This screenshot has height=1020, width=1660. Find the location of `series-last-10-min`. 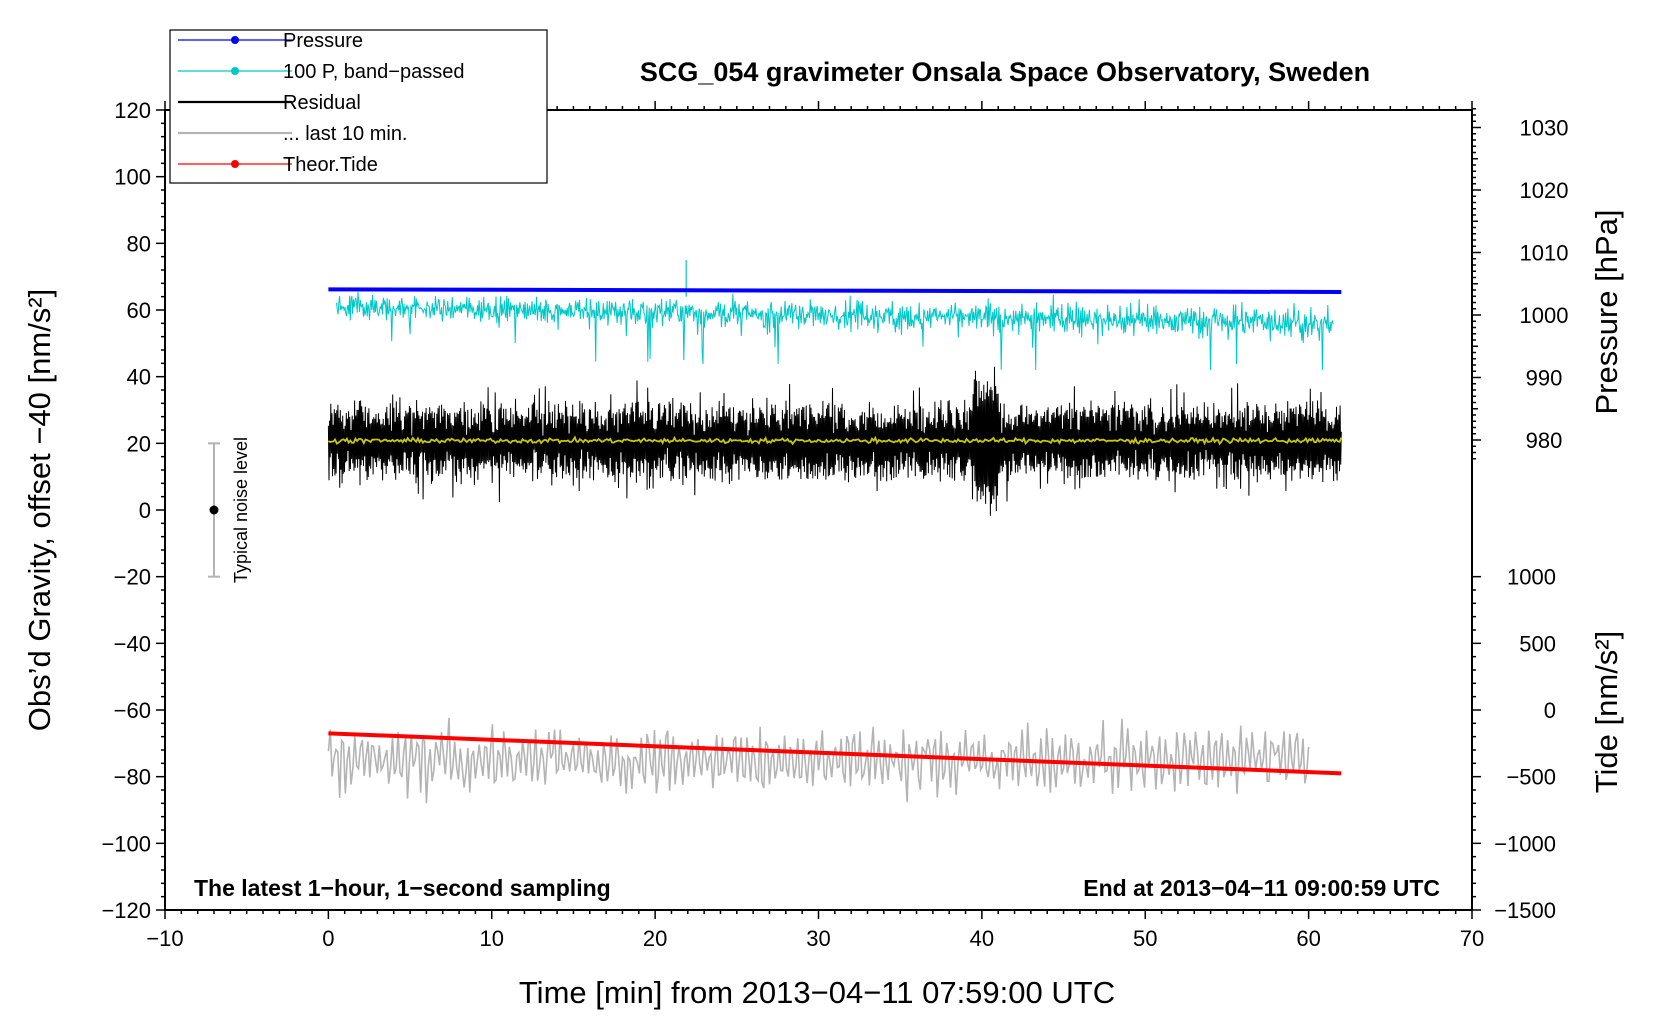

series-last-10-min is located at coordinates (818, 760).